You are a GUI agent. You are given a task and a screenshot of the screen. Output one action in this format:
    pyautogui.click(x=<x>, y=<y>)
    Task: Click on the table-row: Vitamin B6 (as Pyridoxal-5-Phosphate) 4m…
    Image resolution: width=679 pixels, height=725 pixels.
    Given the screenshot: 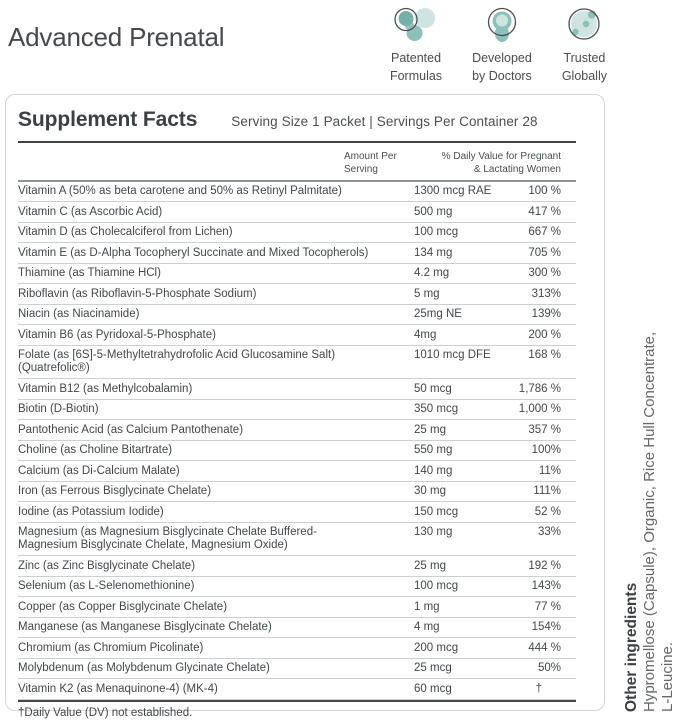 What is the action you would take?
    pyautogui.click(x=297, y=335)
    